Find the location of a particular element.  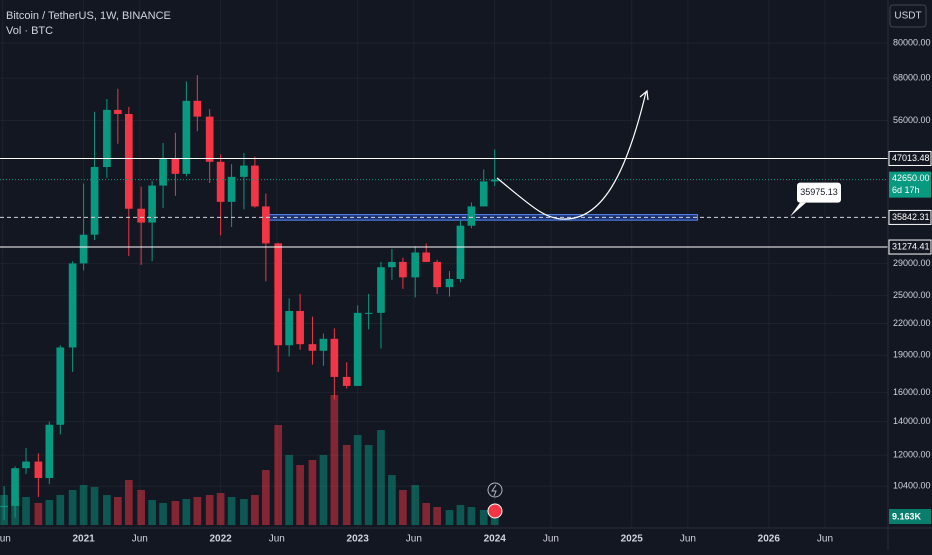

currency: USDT is located at coordinates (907, 16).